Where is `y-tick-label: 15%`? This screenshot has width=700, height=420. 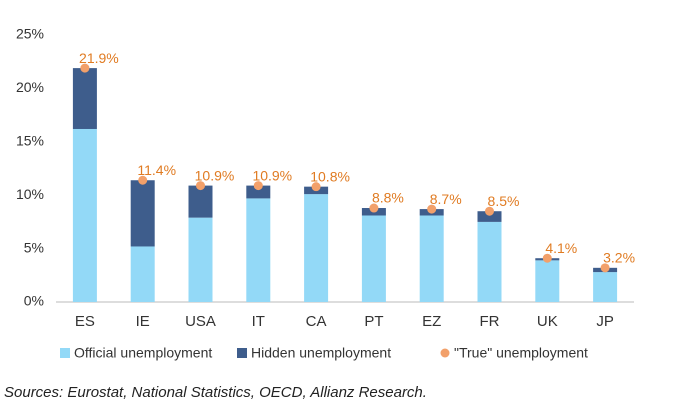 y-tick-label: 15% is located at coordinates (30, 141).